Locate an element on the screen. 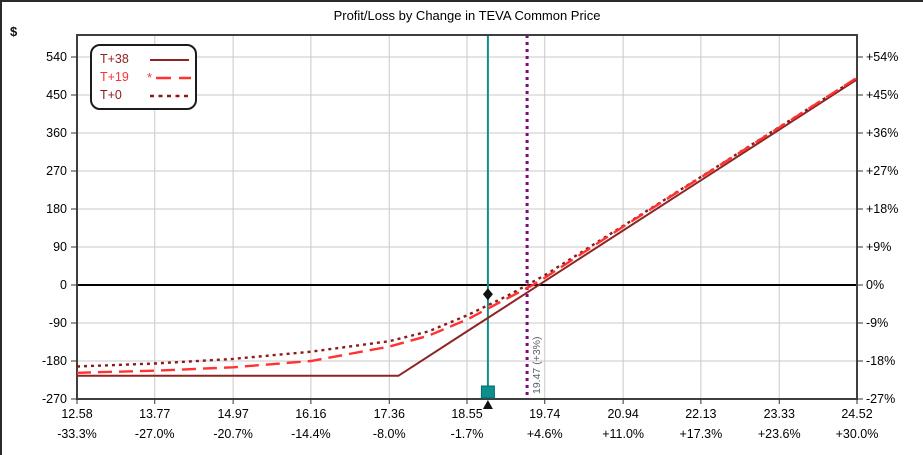 This screenshot has height=455, width=923. x-axis-percent-label: +17.3% is located at coordinates (700, 434).